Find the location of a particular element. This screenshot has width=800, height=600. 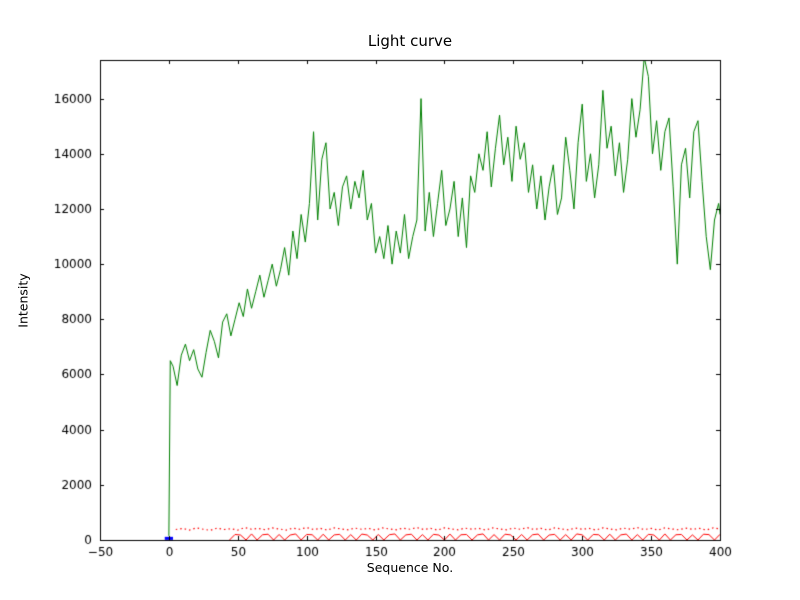

y-axis-label: Intensity is located at coordinates (23, 300).